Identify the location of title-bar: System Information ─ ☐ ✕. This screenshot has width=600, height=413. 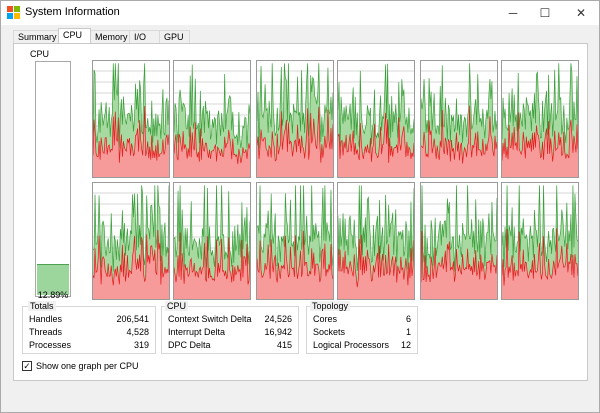
(300, 13).